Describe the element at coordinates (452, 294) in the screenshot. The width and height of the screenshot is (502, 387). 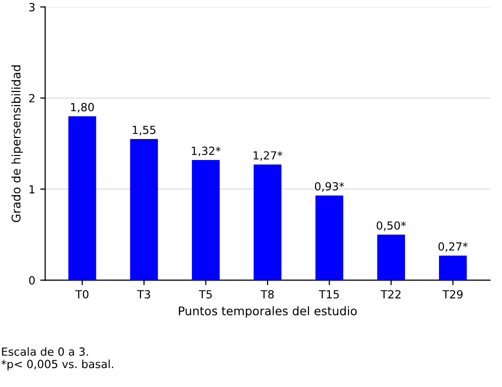
I see `x-tick-label: T29` at that location.